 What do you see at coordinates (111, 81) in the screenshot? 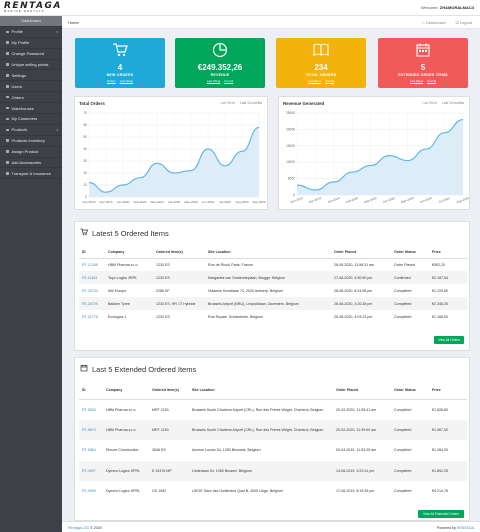
I see `card-link: Orders` at bounding box center [111, 81].